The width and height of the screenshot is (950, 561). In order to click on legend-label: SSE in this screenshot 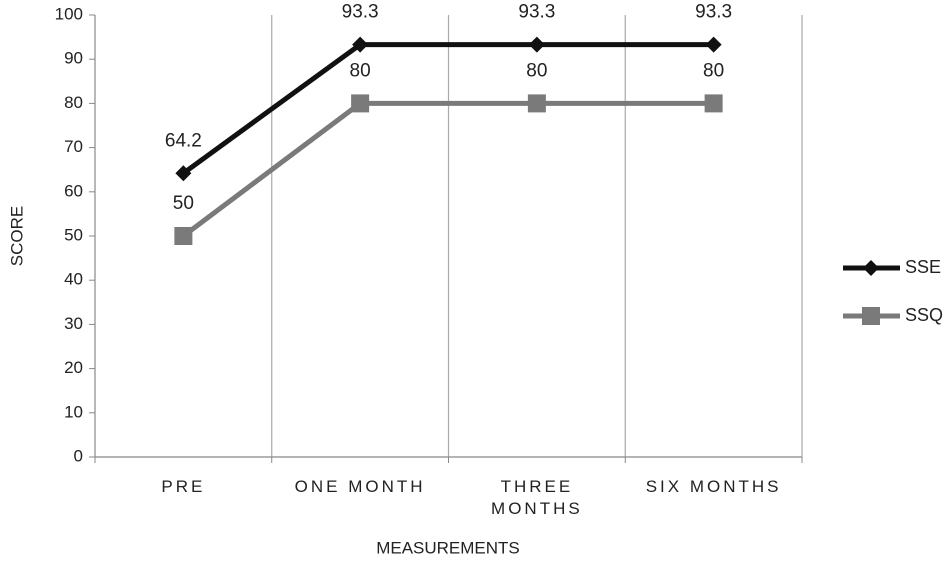, I will do `click(923, 267)`.